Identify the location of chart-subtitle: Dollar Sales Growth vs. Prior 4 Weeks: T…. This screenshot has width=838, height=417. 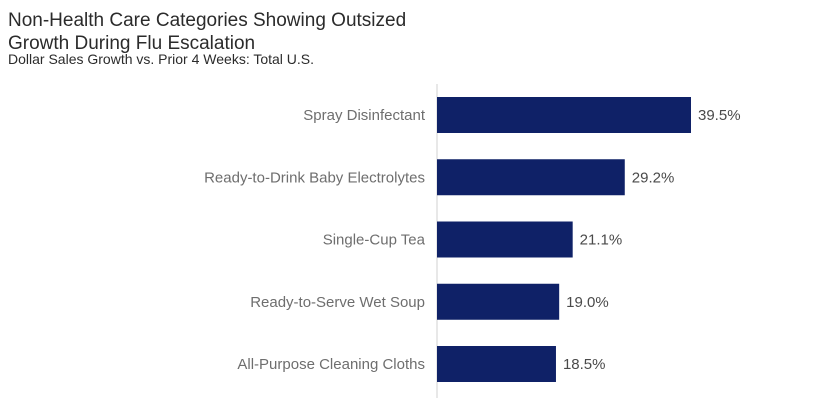
(161, 59).